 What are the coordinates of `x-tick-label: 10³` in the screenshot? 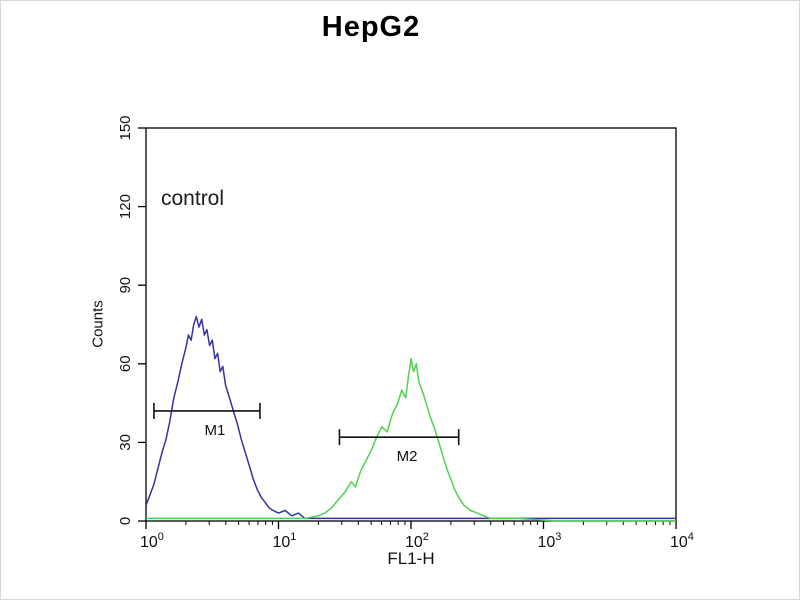 It's located at (550, 541).